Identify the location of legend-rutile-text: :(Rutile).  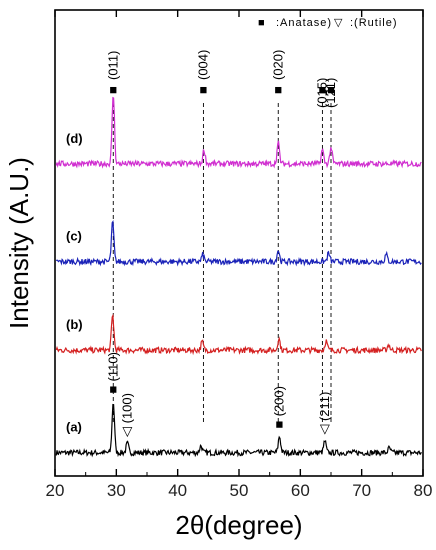
(374, 23).